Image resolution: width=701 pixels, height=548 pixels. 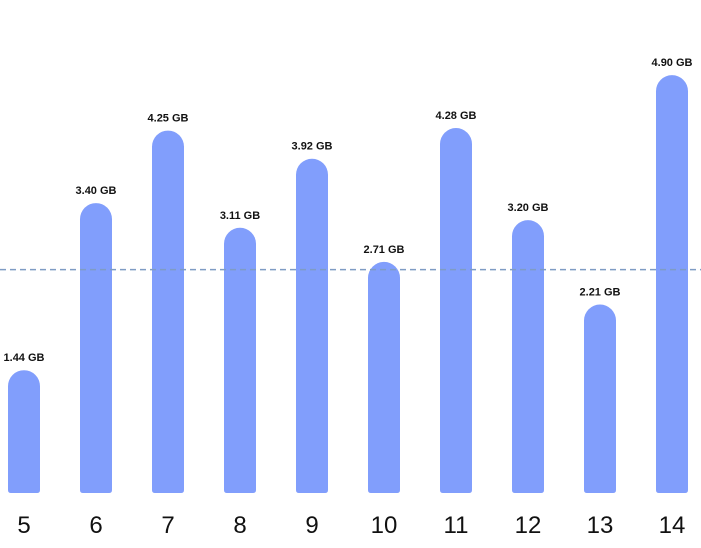 I want to click on value-label: 4.90 GB, so click(x=672, y=63).